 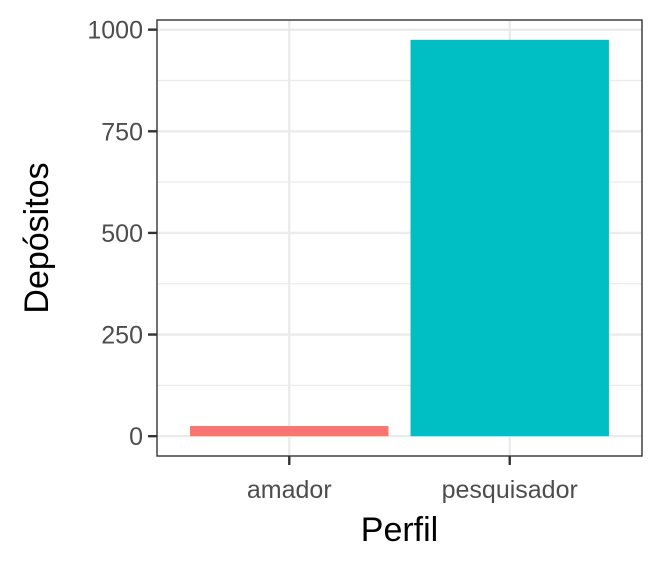 I want to click on y-tick-label: 750, so click(x=122, y=132).